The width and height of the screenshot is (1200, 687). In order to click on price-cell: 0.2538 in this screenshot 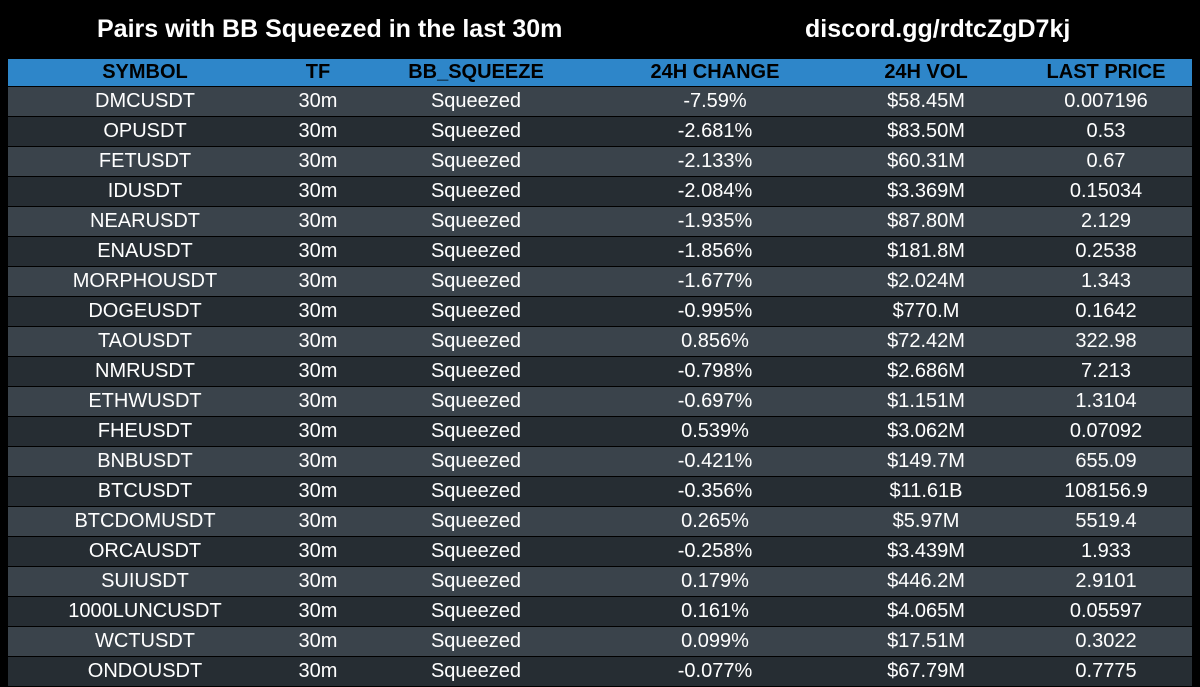, I will do `click(1106, 251)`.